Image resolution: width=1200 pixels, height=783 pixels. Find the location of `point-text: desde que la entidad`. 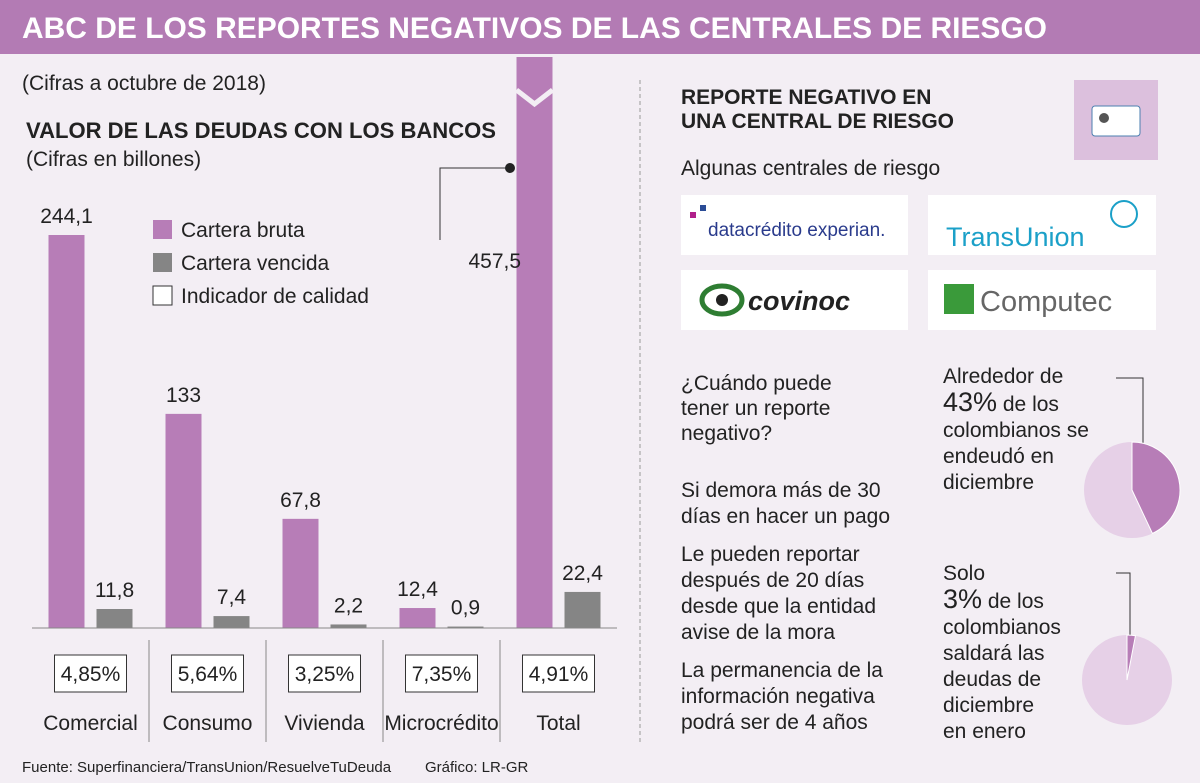

point-text: desde que la entidad is located at coordinates (778, 606).